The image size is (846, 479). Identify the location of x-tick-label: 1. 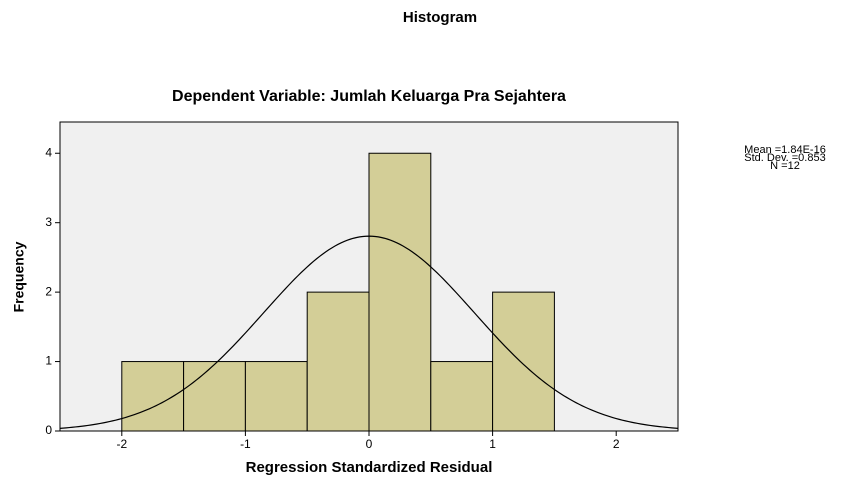
(492, 444).